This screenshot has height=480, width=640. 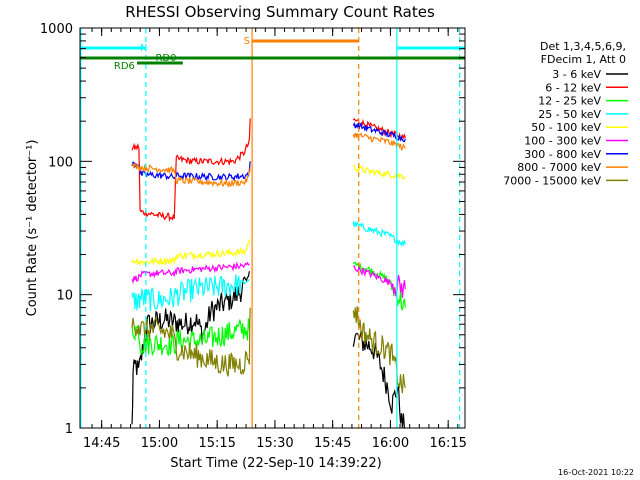 I want to click on legend-item-label: 100 - 300 keV, so click(x=562, y=141).